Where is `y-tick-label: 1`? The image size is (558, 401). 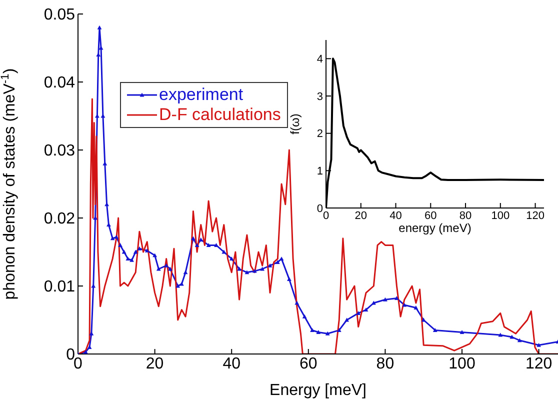
y-tick-label: 1 is located at coordinates (319, 172).